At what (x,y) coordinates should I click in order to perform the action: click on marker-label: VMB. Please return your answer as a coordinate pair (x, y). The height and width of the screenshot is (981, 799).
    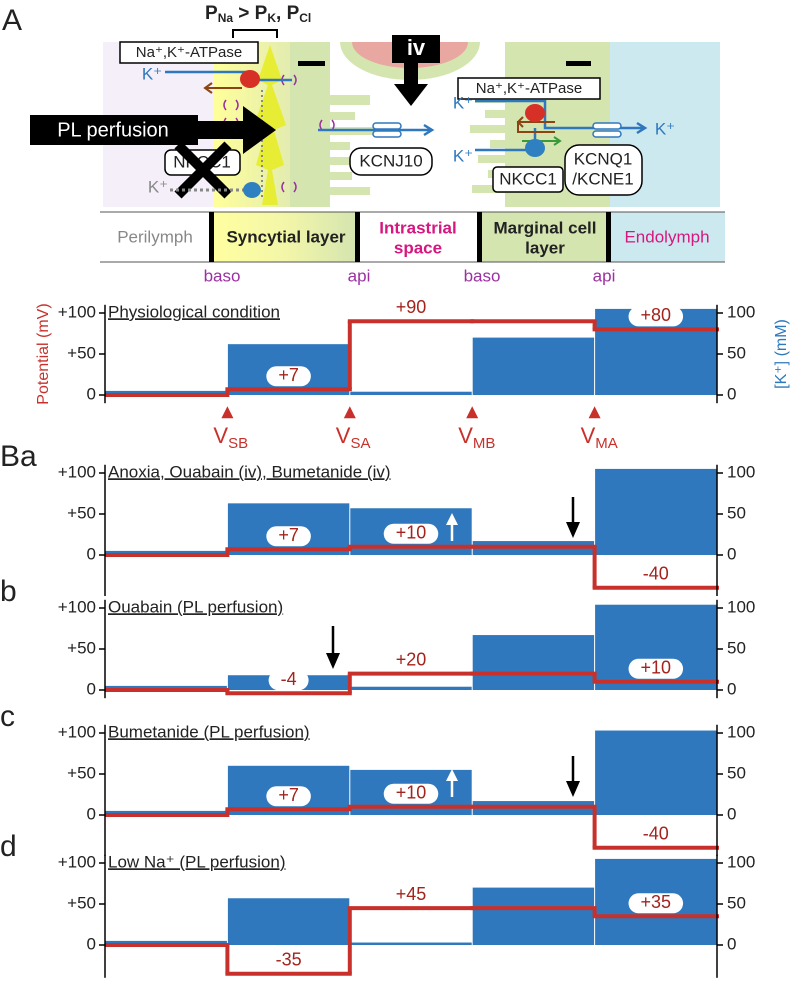
    Looking at the image, I should click on (476, 437).